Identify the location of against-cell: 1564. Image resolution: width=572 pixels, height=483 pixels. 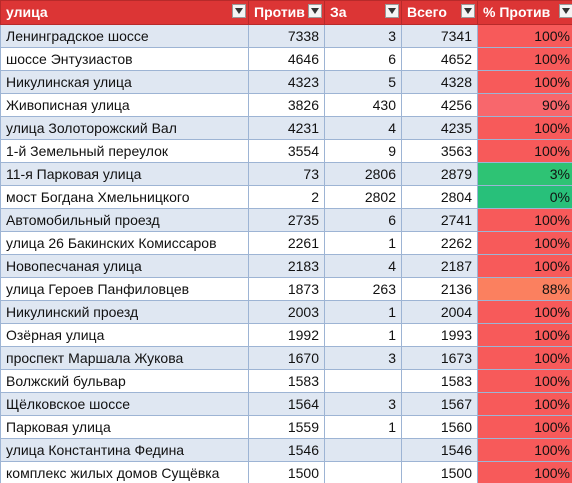
(286, 404).